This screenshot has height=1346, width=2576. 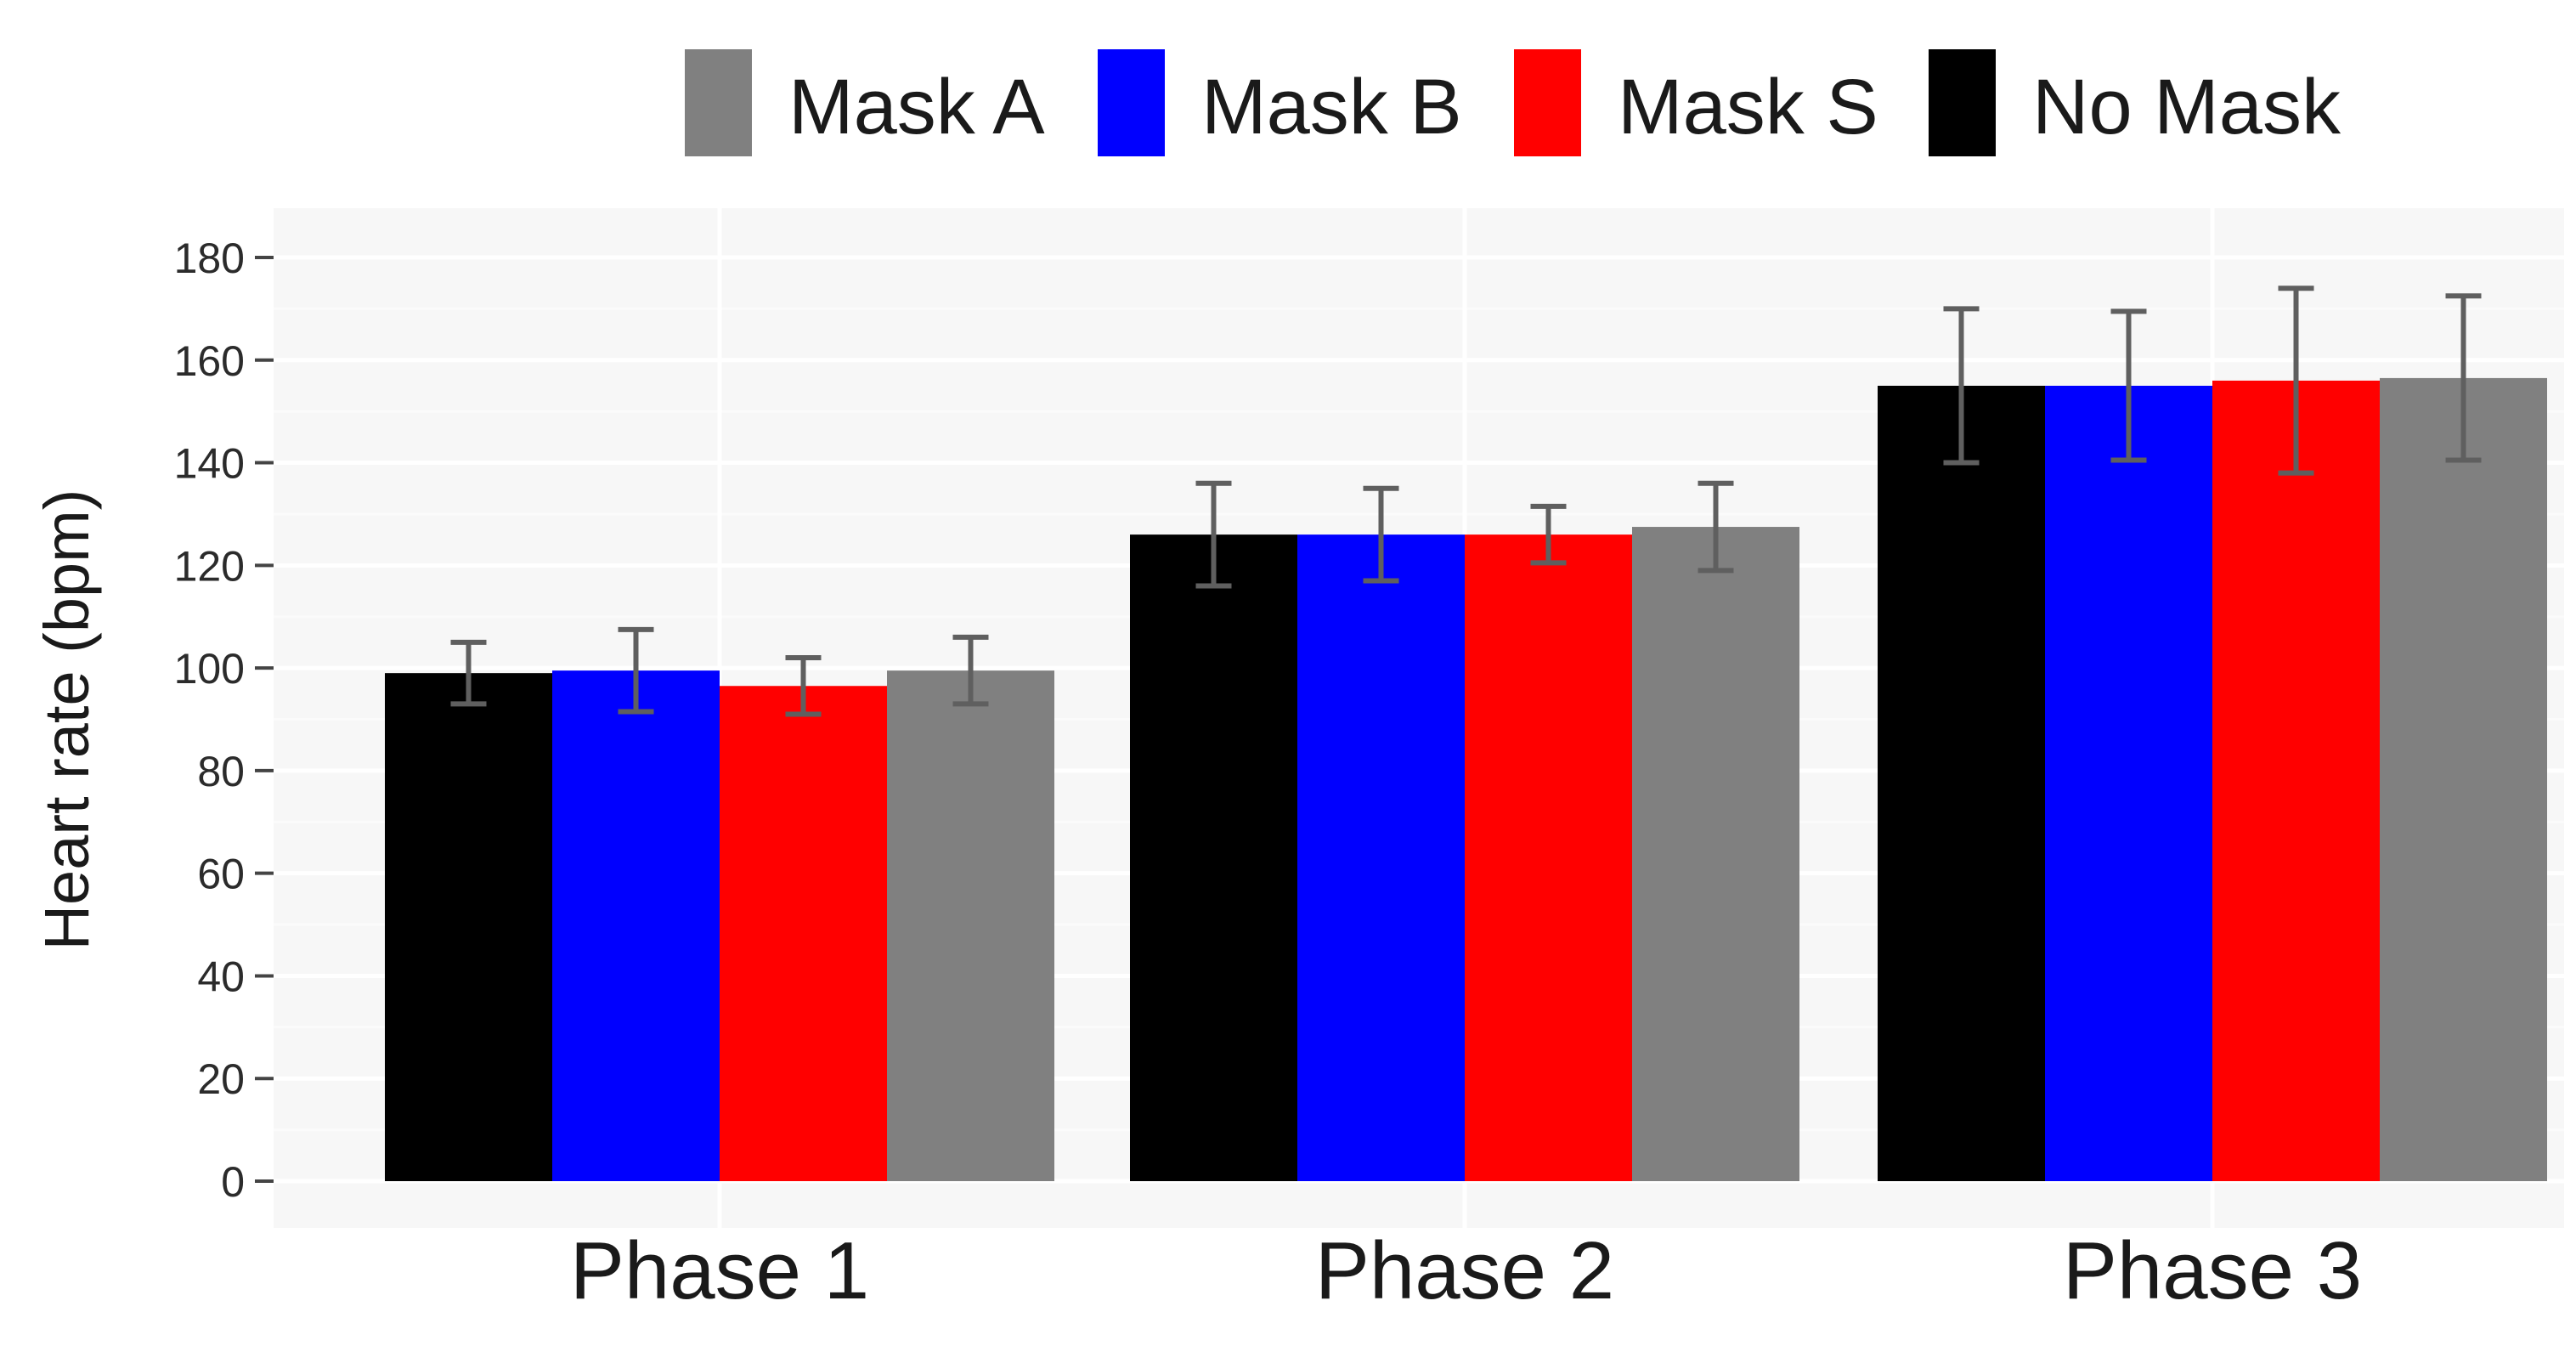 I want to click on legend-item-mask-b: Mask B, so click(x=1280, y=102).